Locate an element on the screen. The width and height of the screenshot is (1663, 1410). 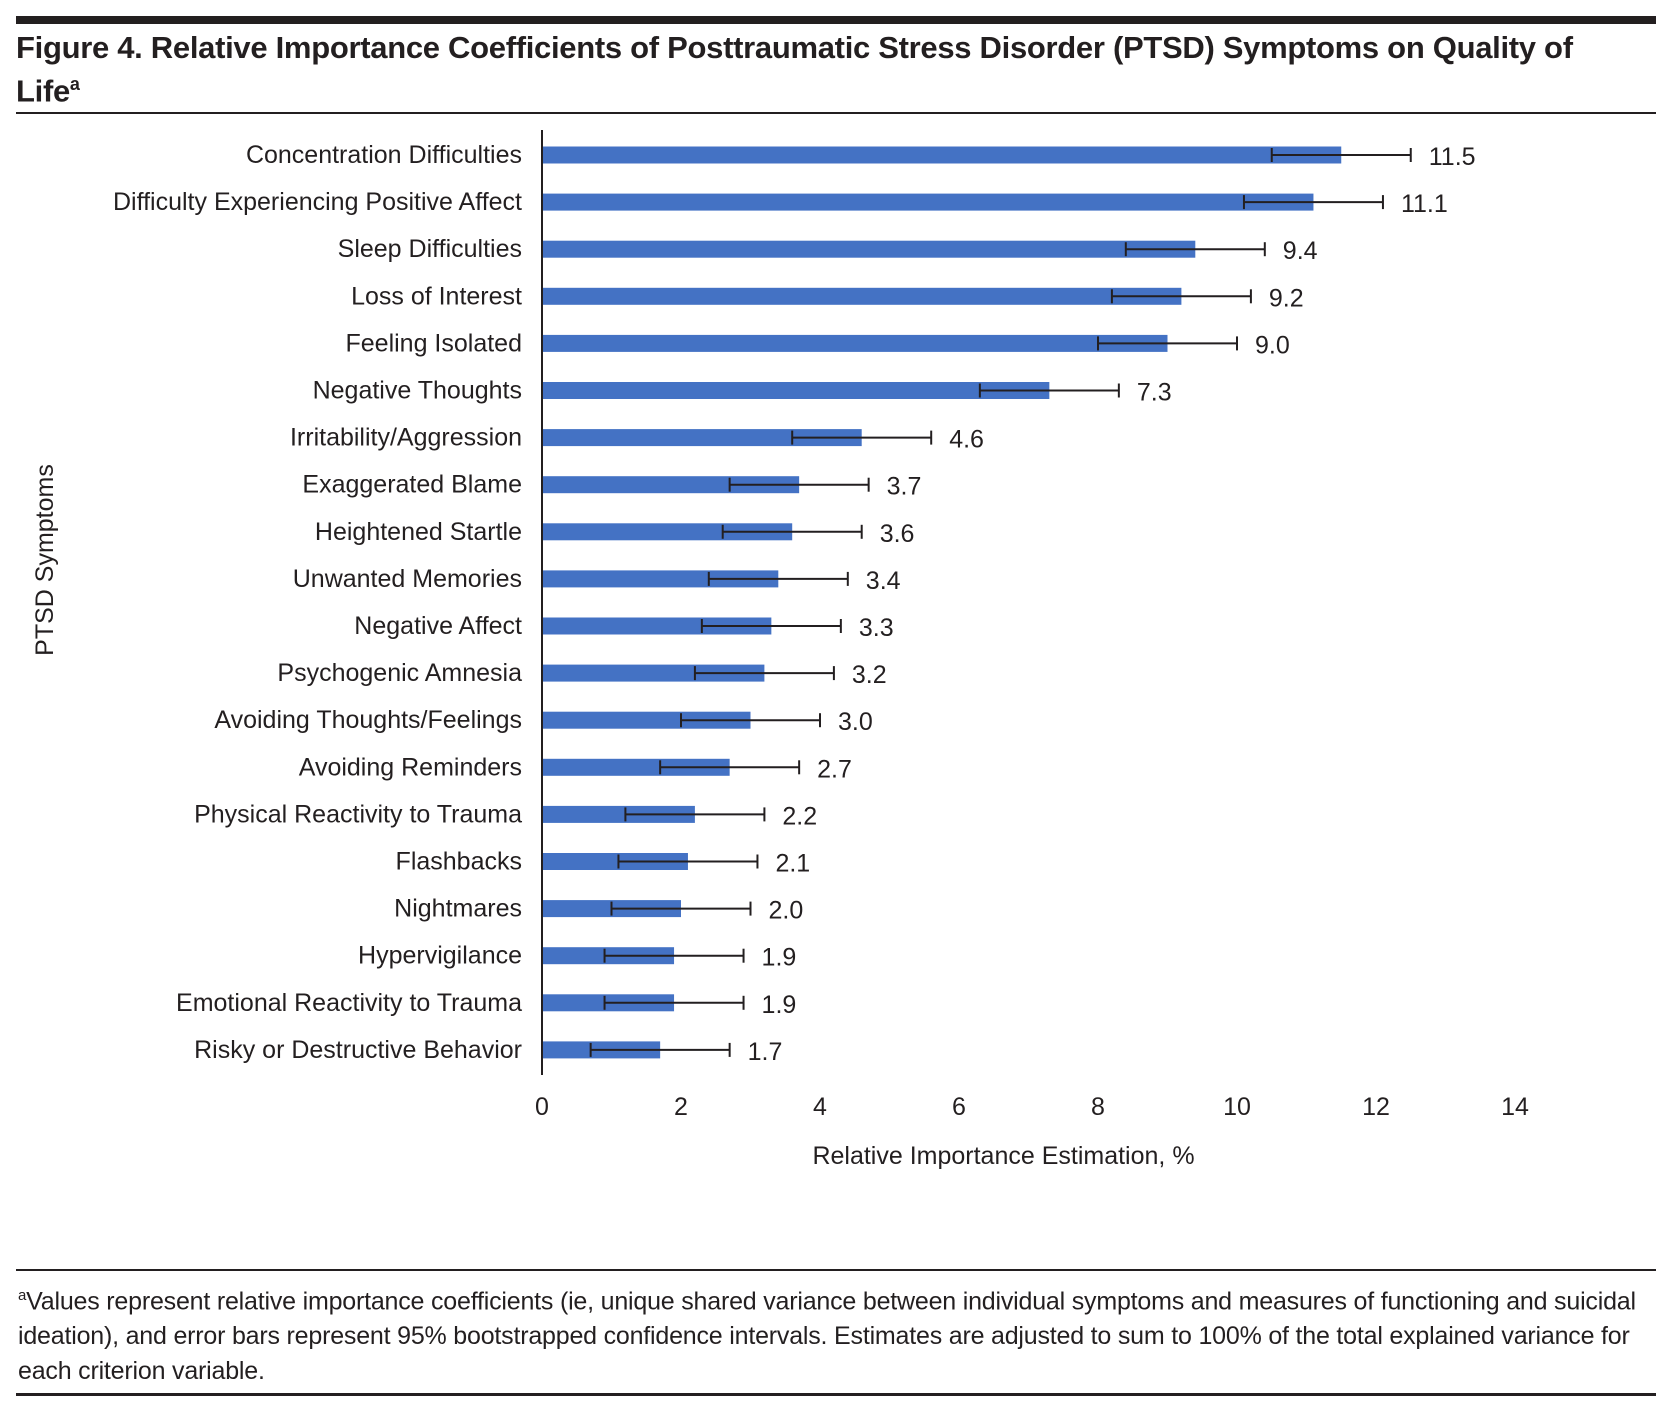
category-label: Avoiding Thoughts/Feelings is located at coordinates (368, 720).